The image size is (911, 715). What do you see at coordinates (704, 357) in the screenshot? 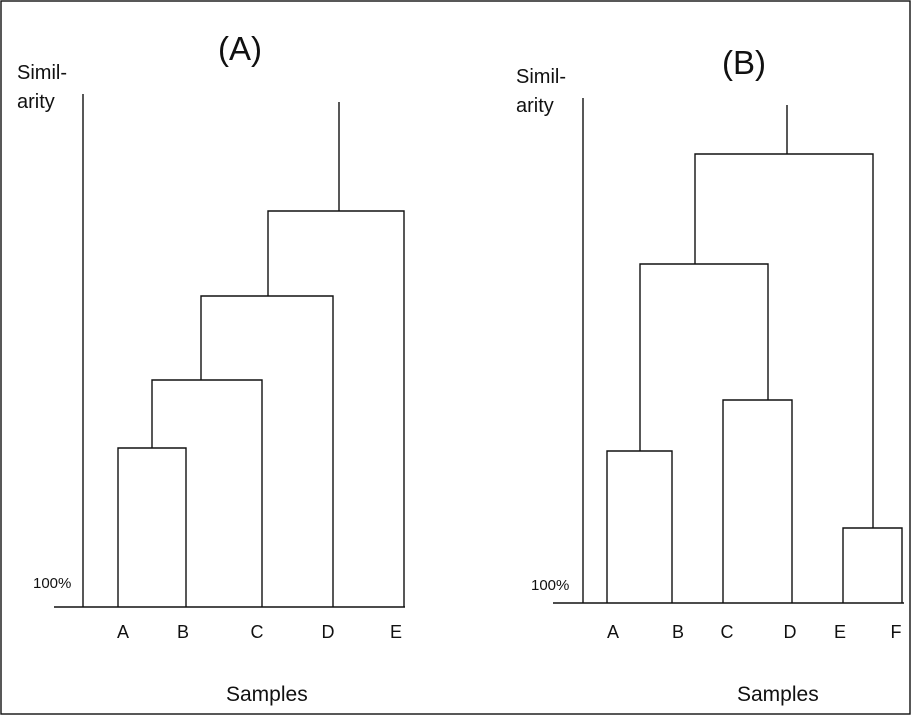
I see `panel-b-cluster-abcd` at bounding box center [704, 357].